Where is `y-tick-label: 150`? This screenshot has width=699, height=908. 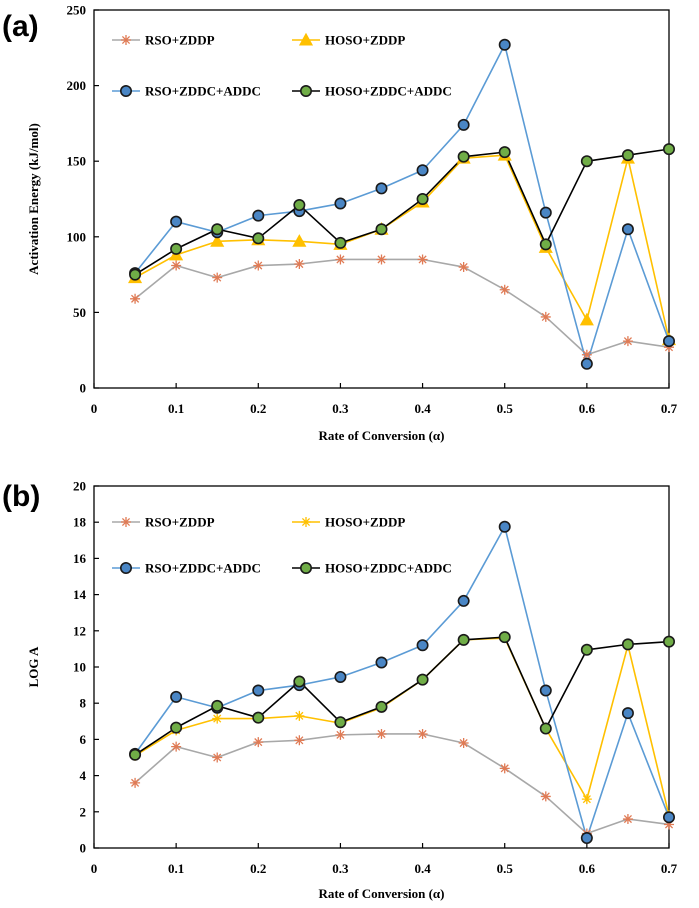
y-tick-label: 150 is located at coordinates (77, 161).